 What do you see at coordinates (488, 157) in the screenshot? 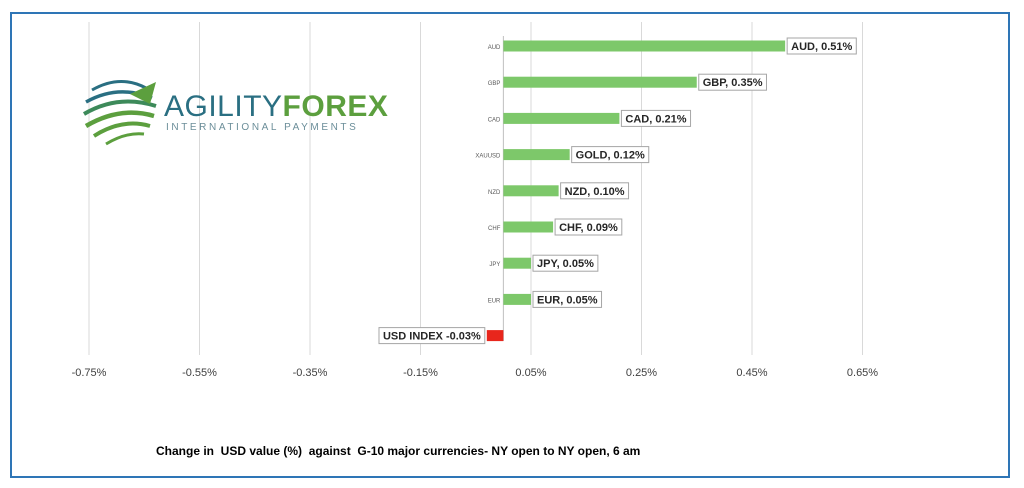
I see `y-category-label: XAUUSD` at bounding box center [488, 157].